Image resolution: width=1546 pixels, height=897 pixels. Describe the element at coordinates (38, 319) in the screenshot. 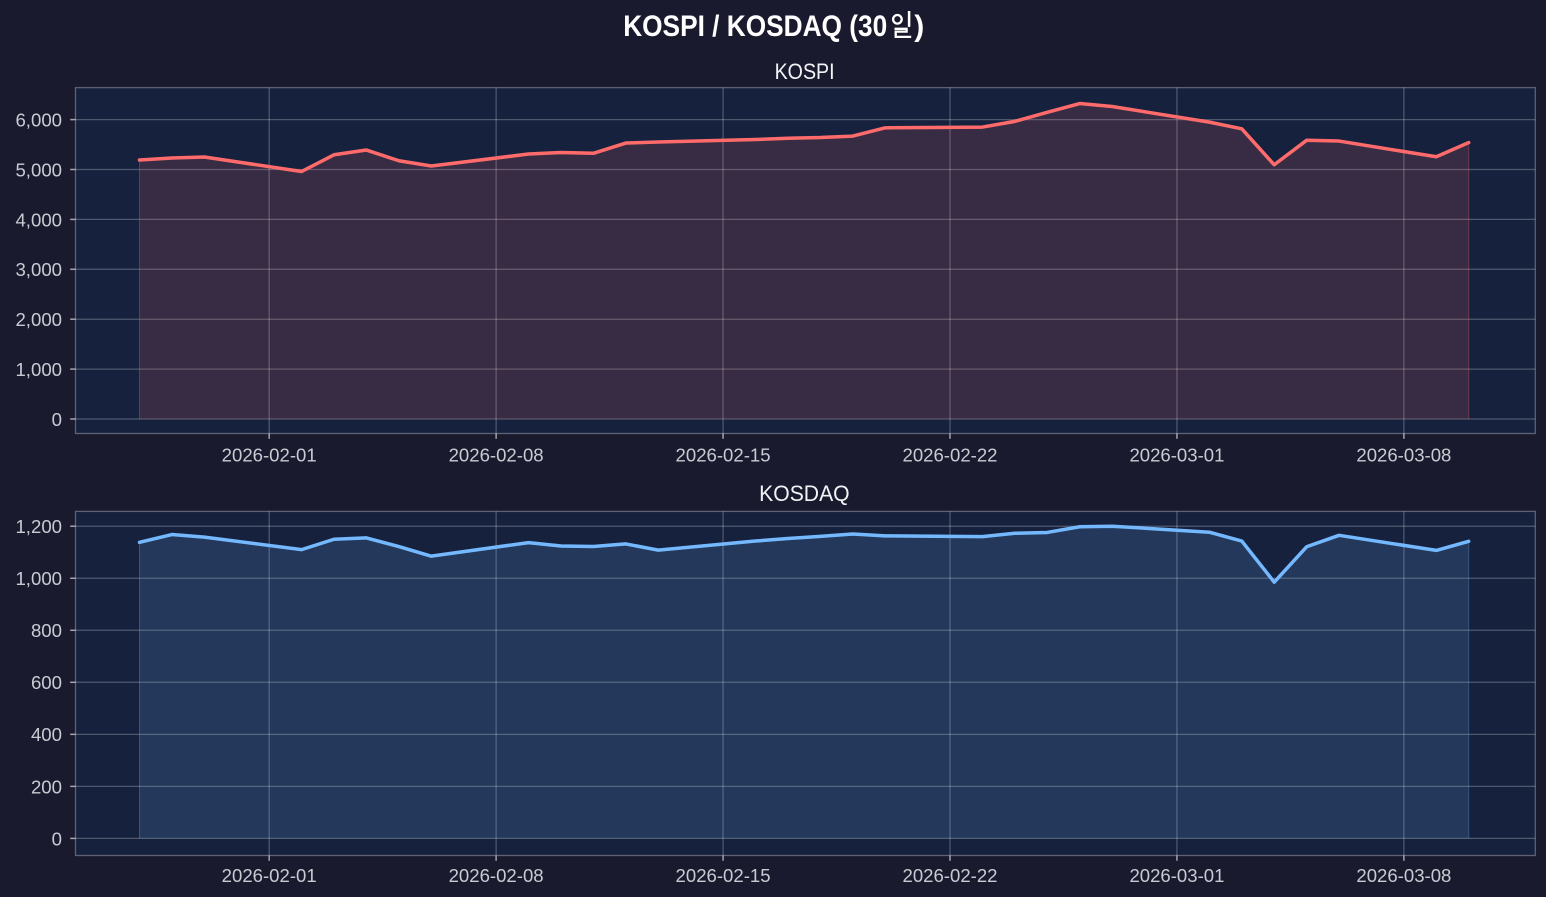

I see `svg-text: 2,000` at that location.